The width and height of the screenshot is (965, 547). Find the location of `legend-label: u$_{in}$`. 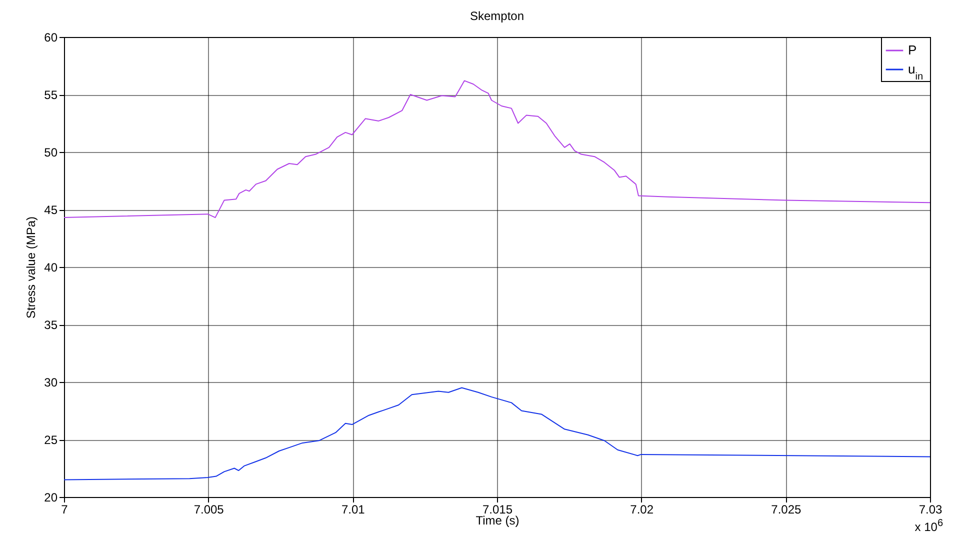

legend-label: u$_{in}$ is located at coordinates (916, 72).